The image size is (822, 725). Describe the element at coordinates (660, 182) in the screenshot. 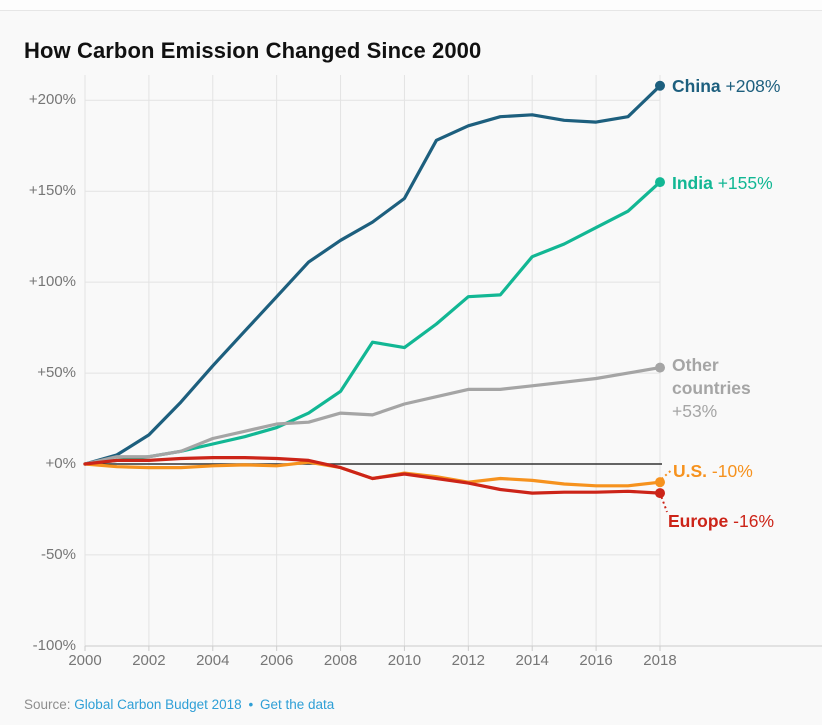

I see `end-dot-india` at that location.